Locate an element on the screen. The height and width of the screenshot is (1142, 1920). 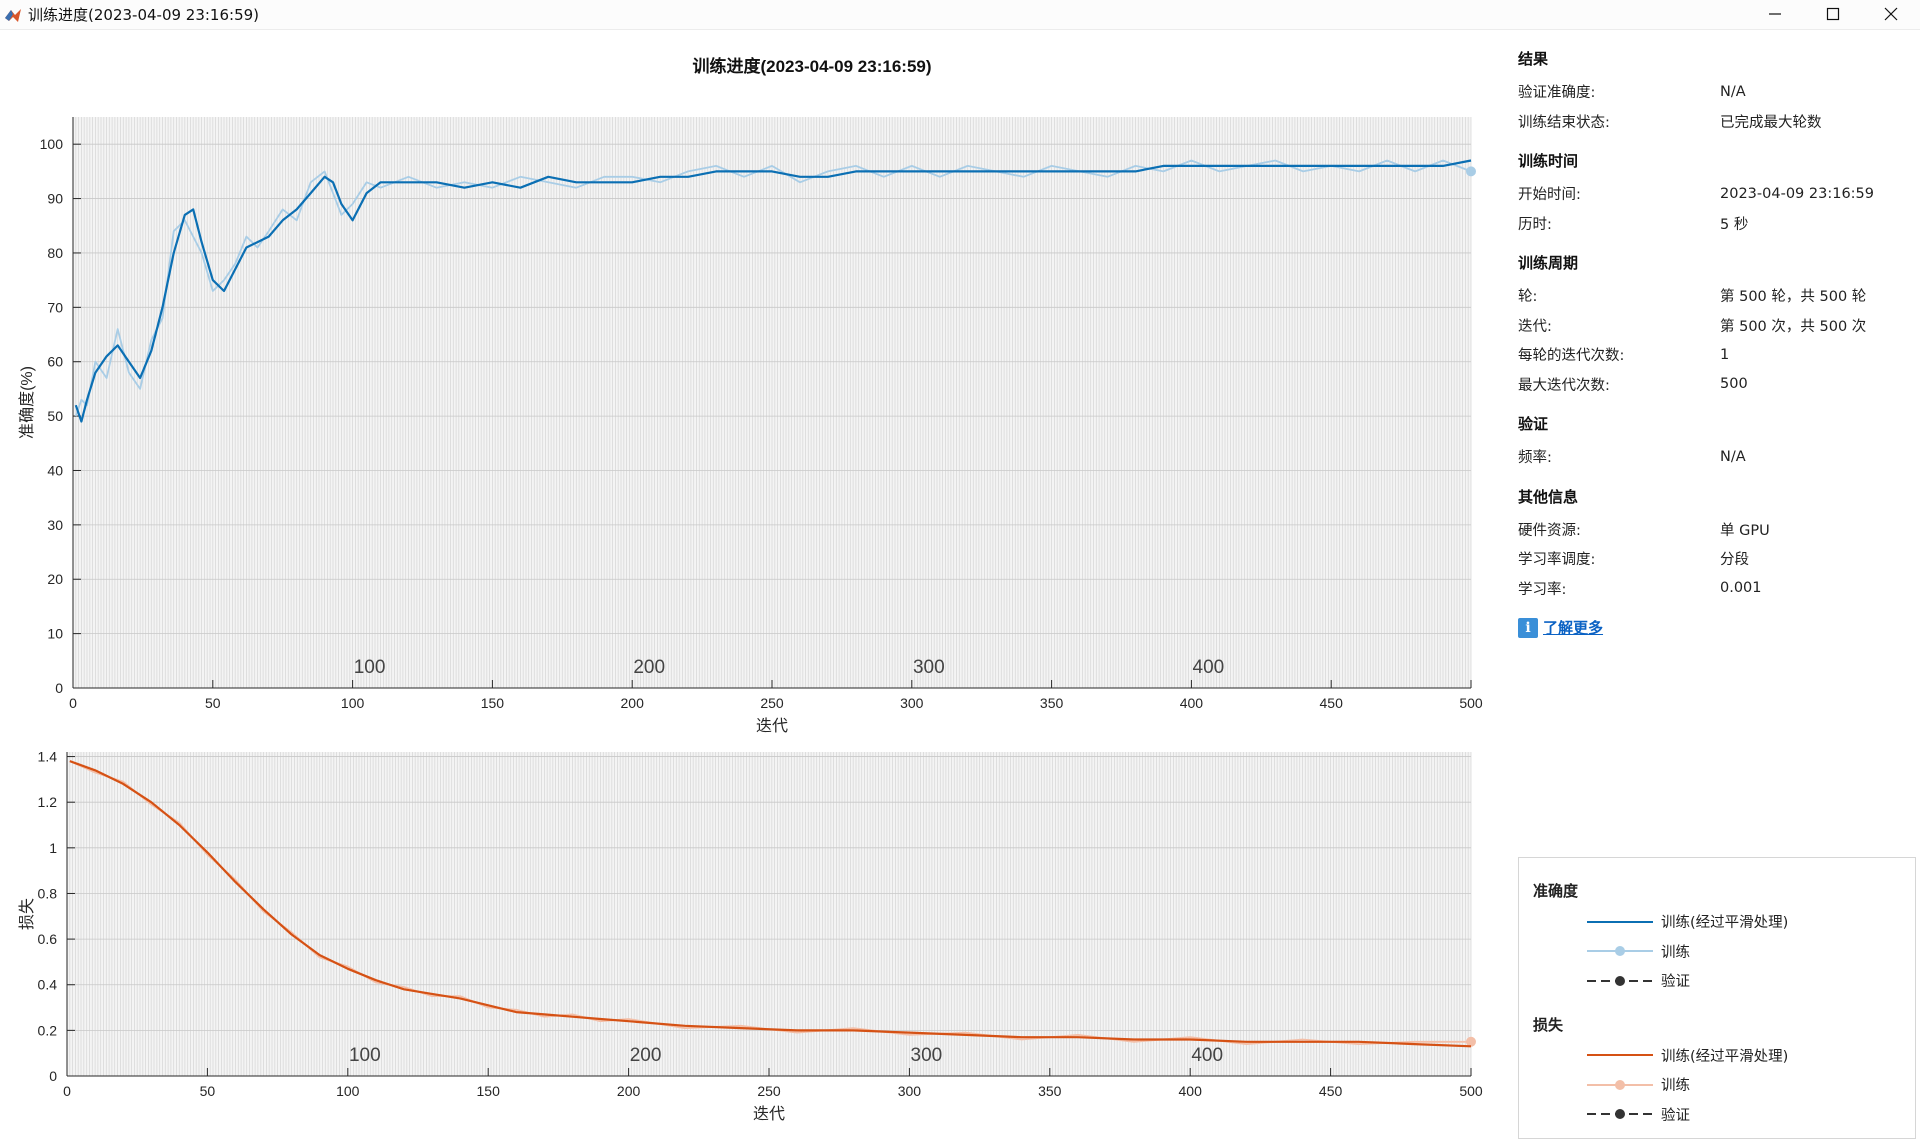
info-row: 每轮的迭代次数: 1 is located at coordinates (1718, 355).